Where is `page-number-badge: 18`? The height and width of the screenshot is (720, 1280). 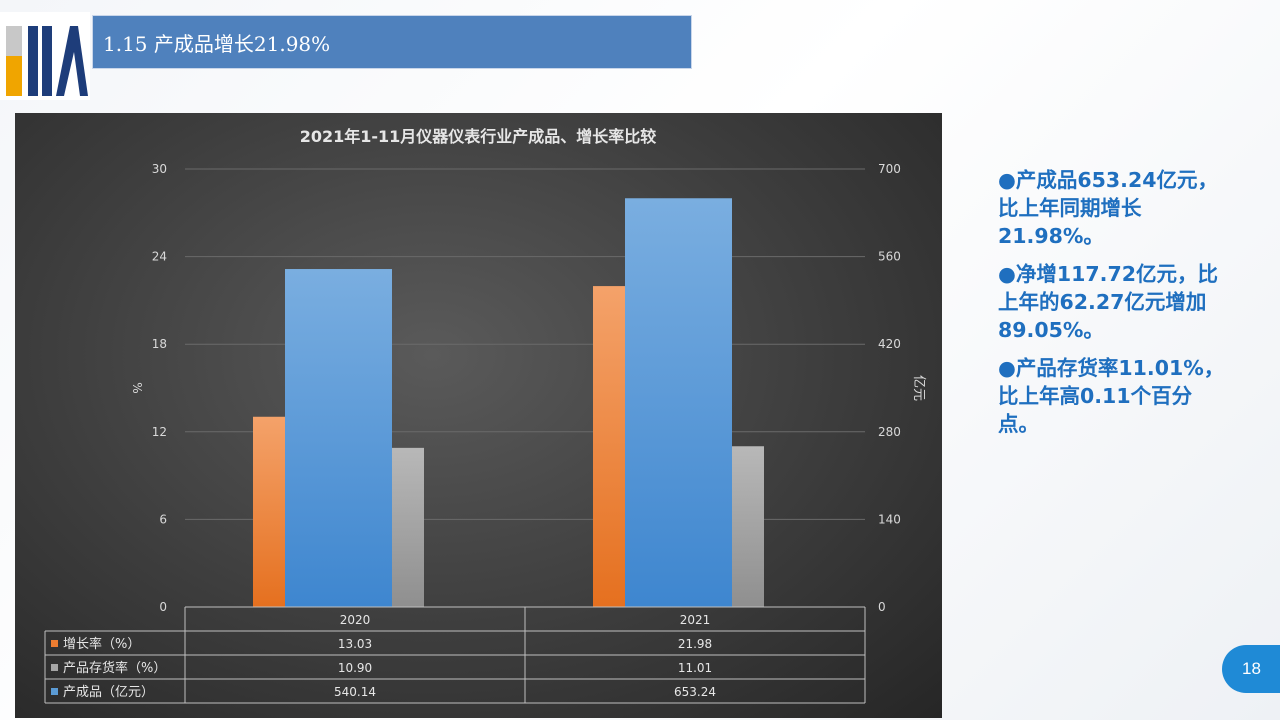
page-number-badge: 18 is located at coordinates (1251, 669).